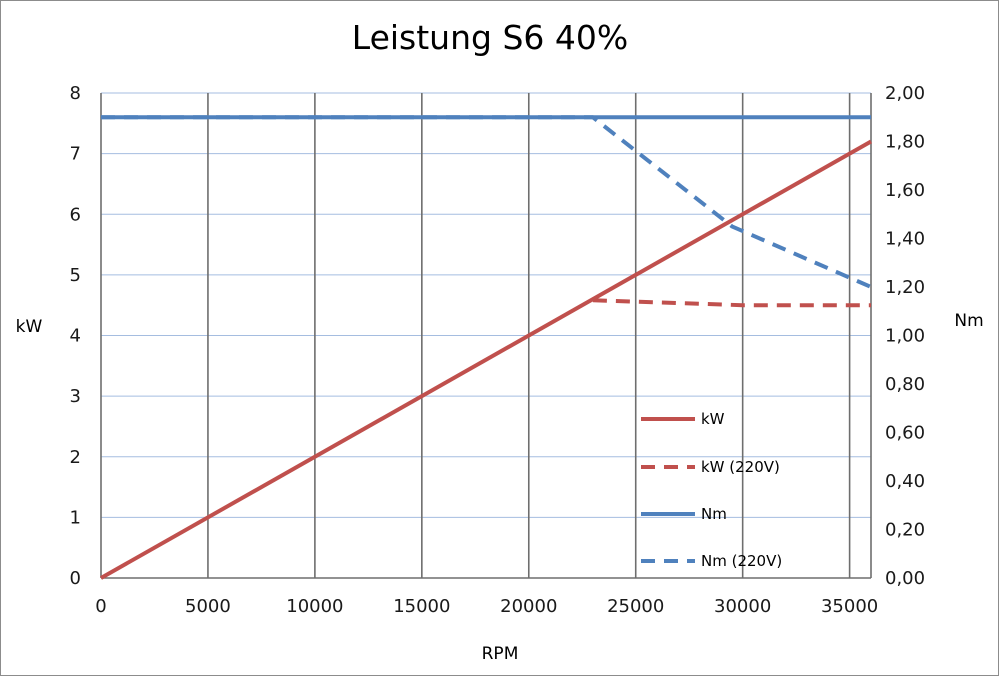 The width and height of the screenshot is (999, 677). I want to click on y-tick-label: 5, so click(75, 275).